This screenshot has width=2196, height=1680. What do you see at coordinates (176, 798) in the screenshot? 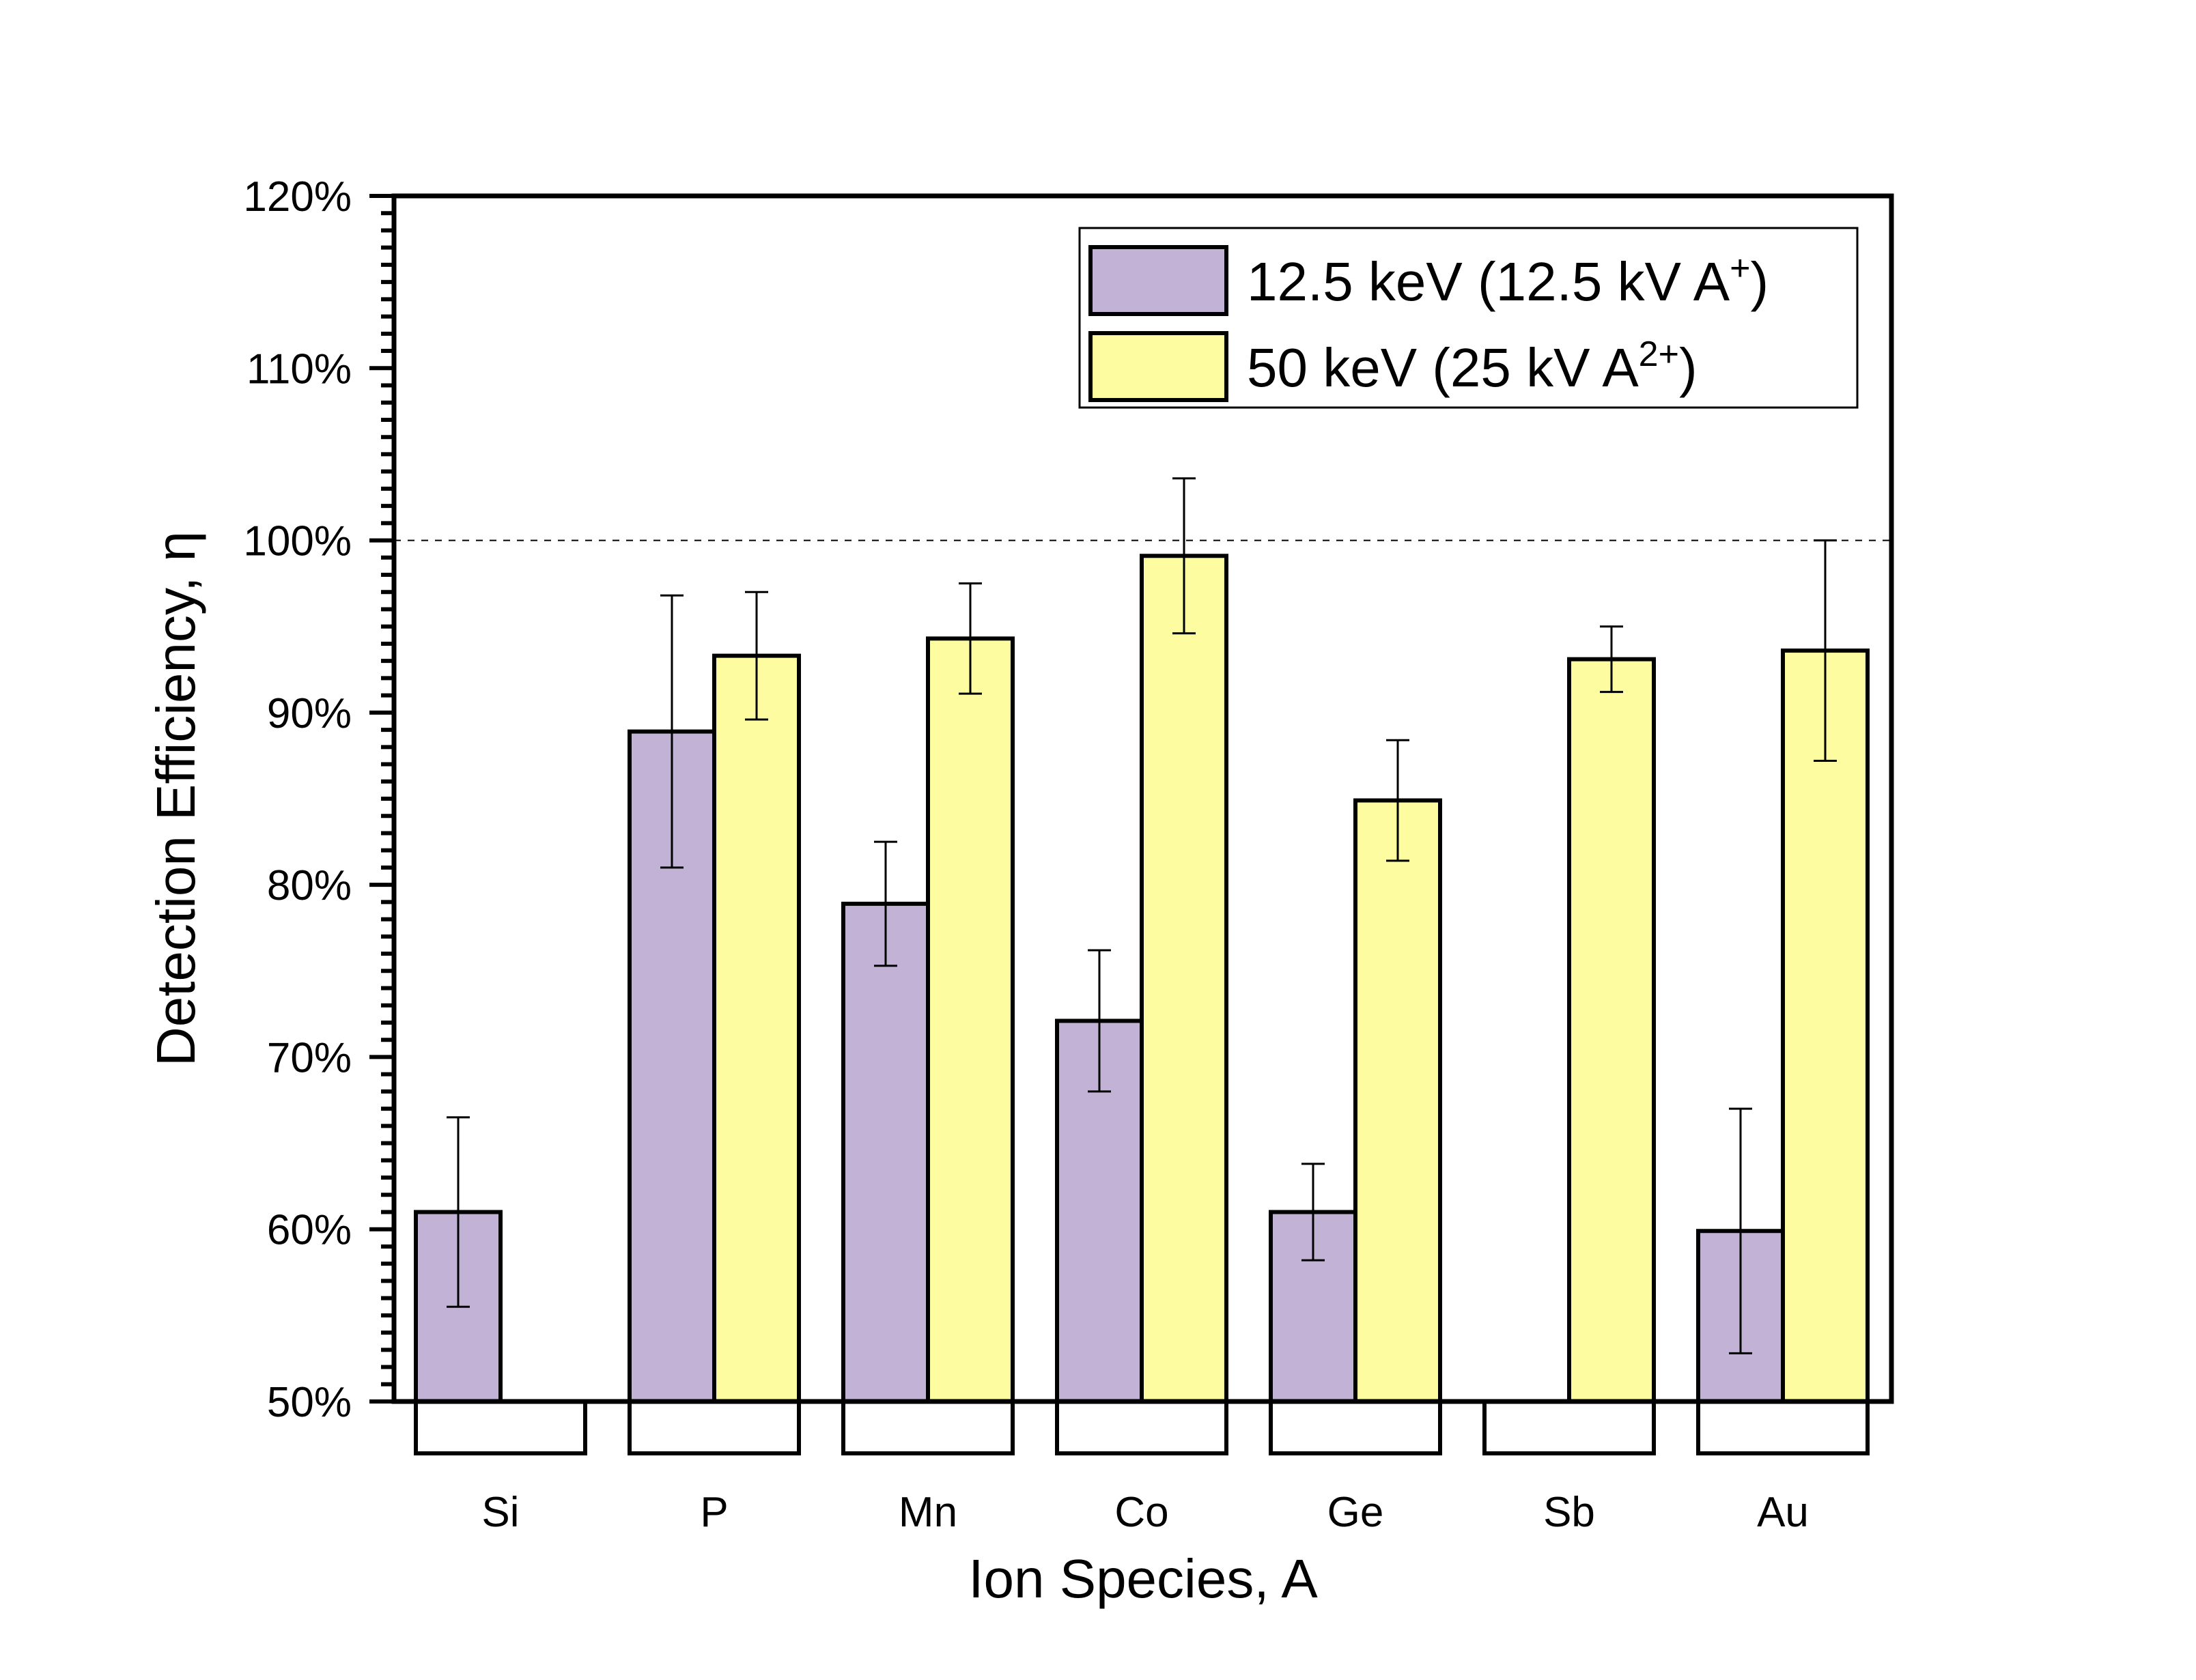
I see `y-axis-title: Detection Efficiency, η` at bounding box center [176, 798].